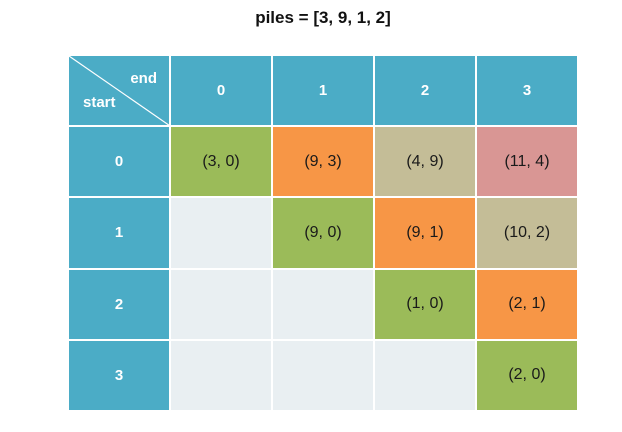 The height and width of the screenshot is (432, 622). What do you see at coordinates (425, 91) in the screenshot?
I see `column-header: 2` at bounding box center [425, 91].